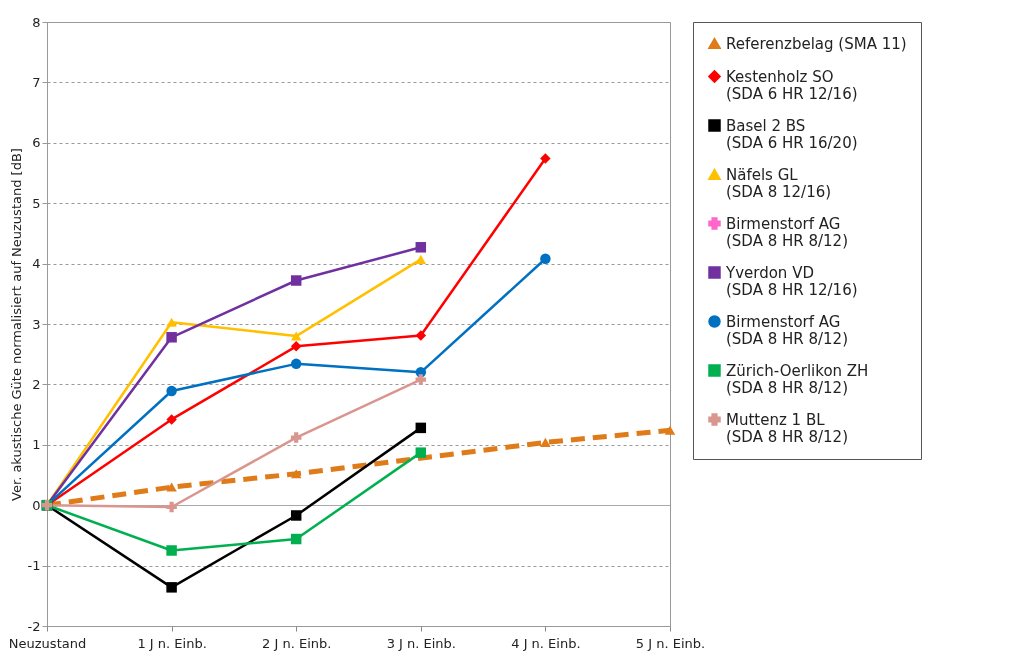  What do you see at coordinates (36, 505) in the screenshot?
I see `y-tick-label: 0` at bounding box center [36, 505].